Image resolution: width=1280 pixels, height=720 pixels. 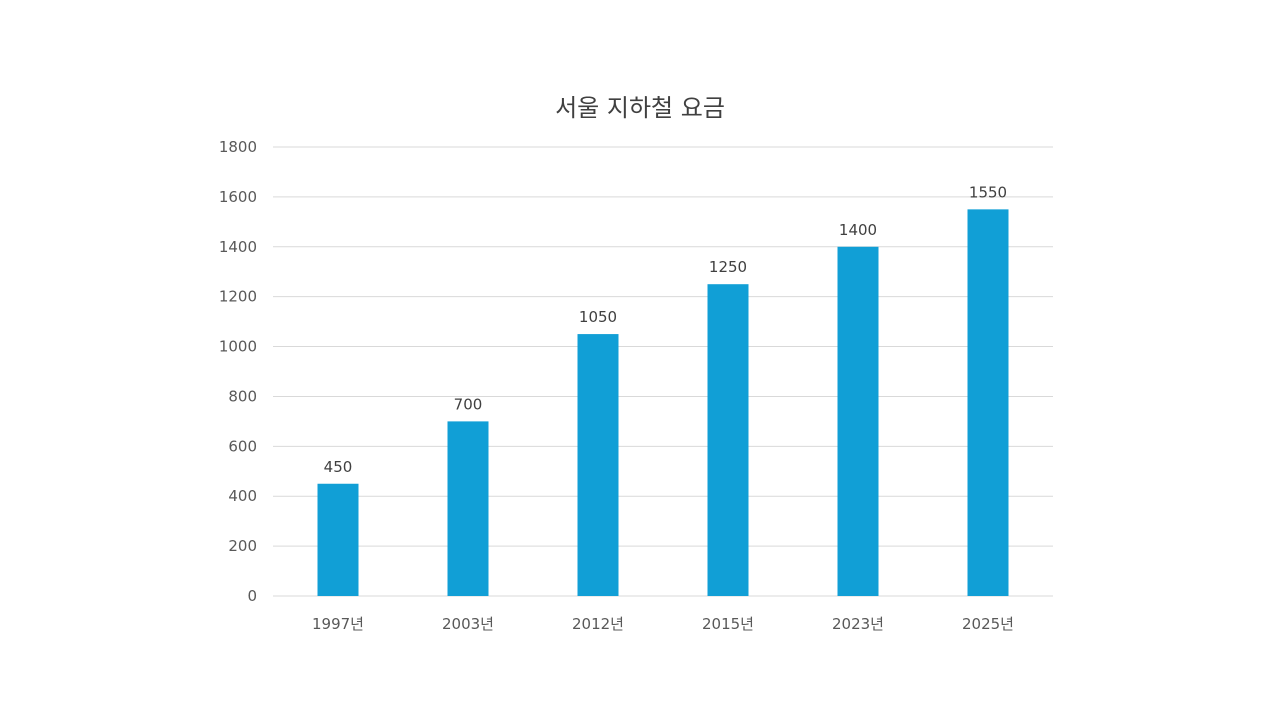 I want to click on x-tick-label: 2023년, so click(x=858, y=624).